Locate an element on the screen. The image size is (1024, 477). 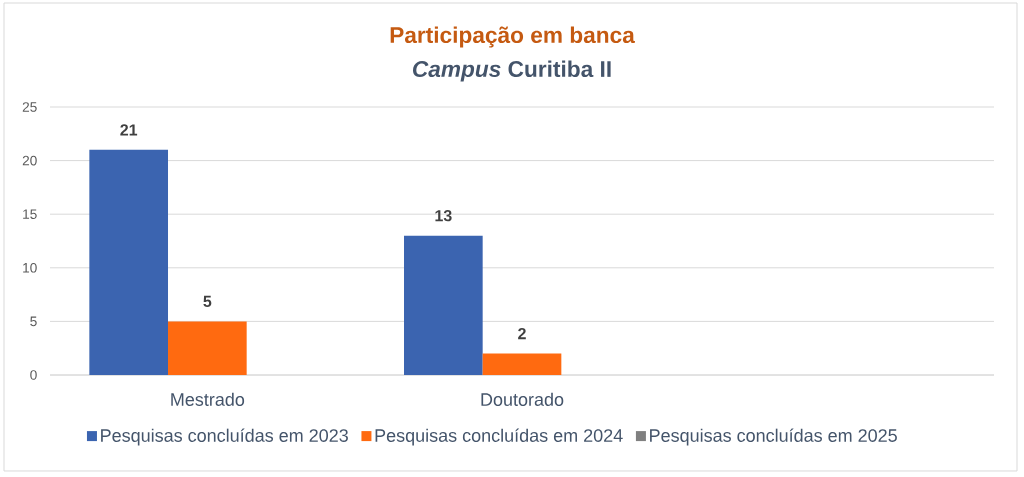
chart-subtitle: Campus Curitiba II is located at coordinates (511, 71).